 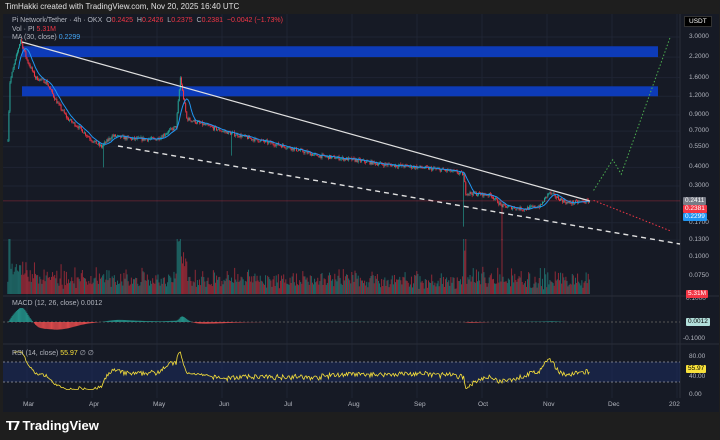 I want to click on price-axis-tick: 0.5500, so click(x=699, y=146).